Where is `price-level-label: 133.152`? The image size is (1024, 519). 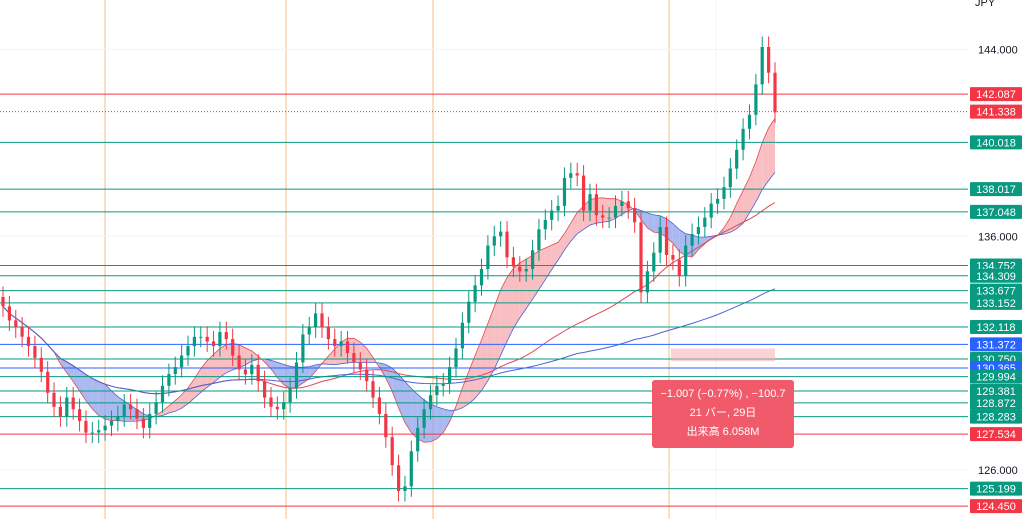
price-level-label: 133.152 is located at coordinates (996, 304).